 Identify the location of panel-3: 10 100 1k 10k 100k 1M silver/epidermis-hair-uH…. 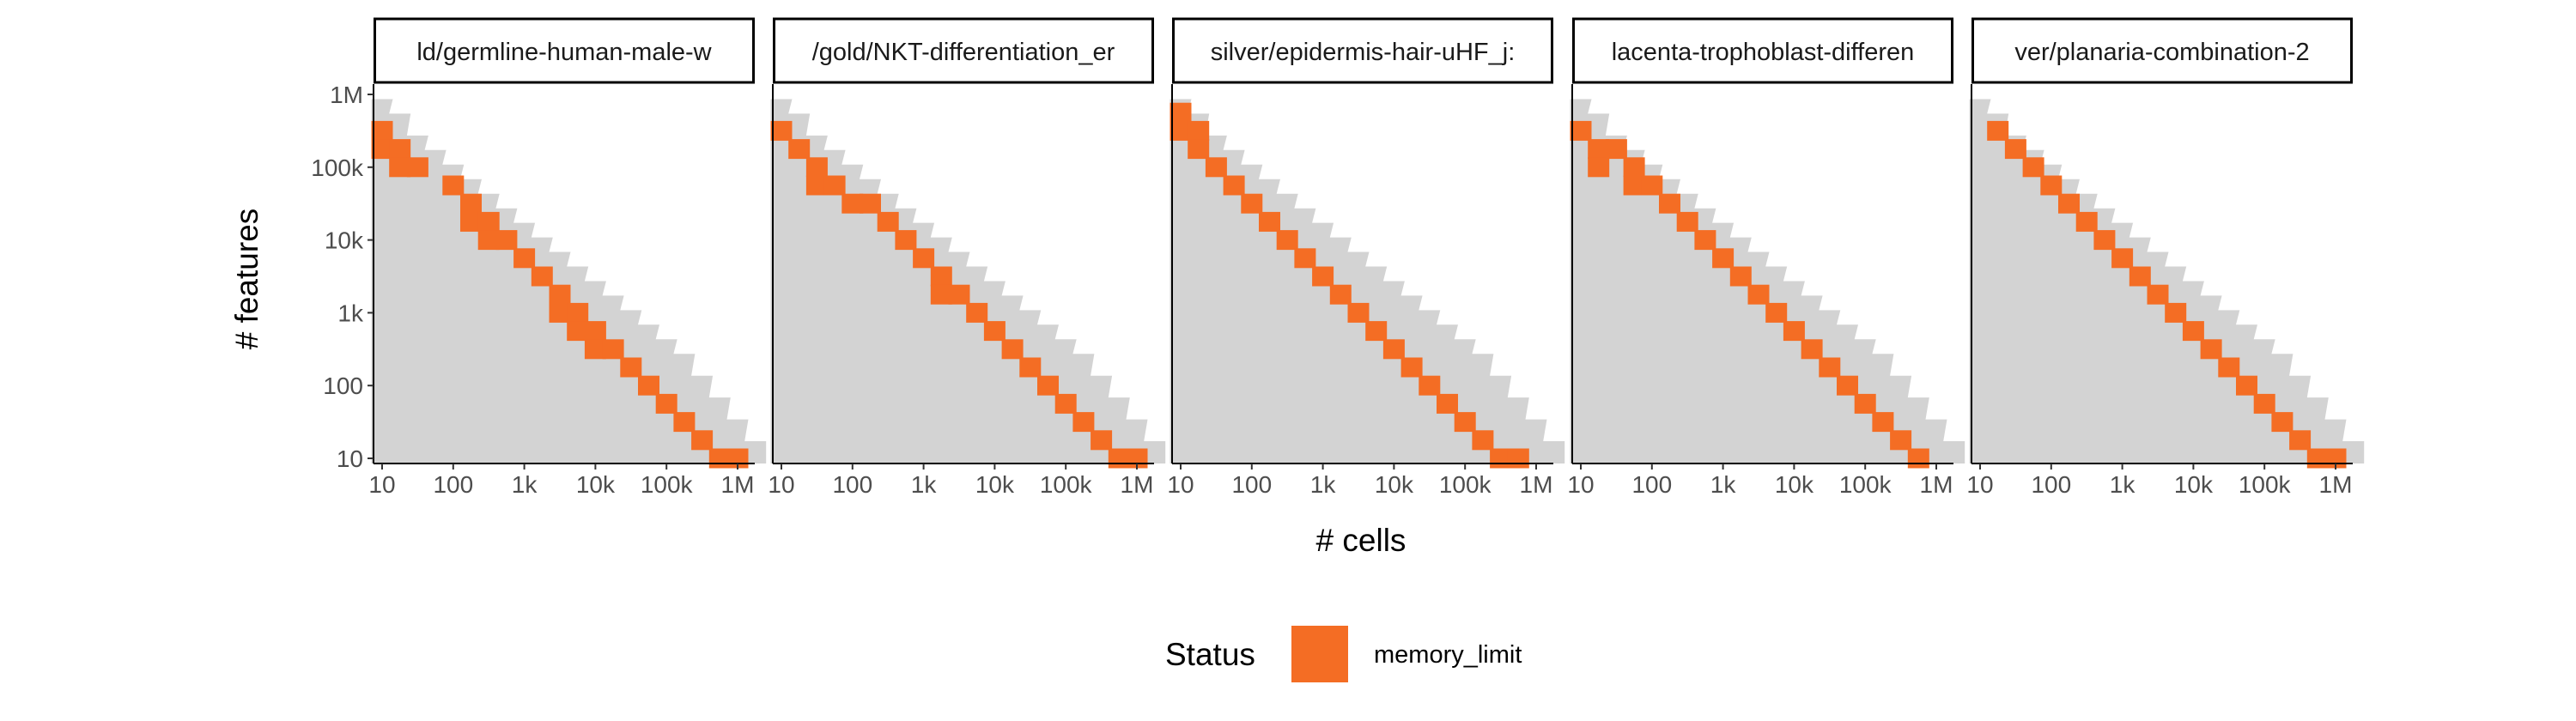
(1366, 257).